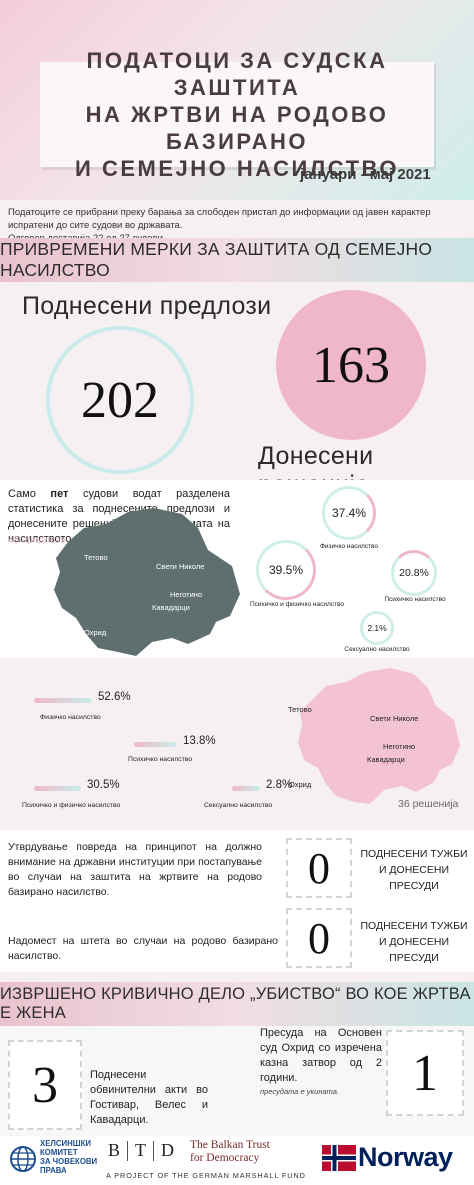 Image resolution: width=474 pixels, height=1185 pixels. What do you see at coordinates (103, 785) in the screenshot?
I see `decision-bar-value: 30.5%` at bounding box center [103, 785].